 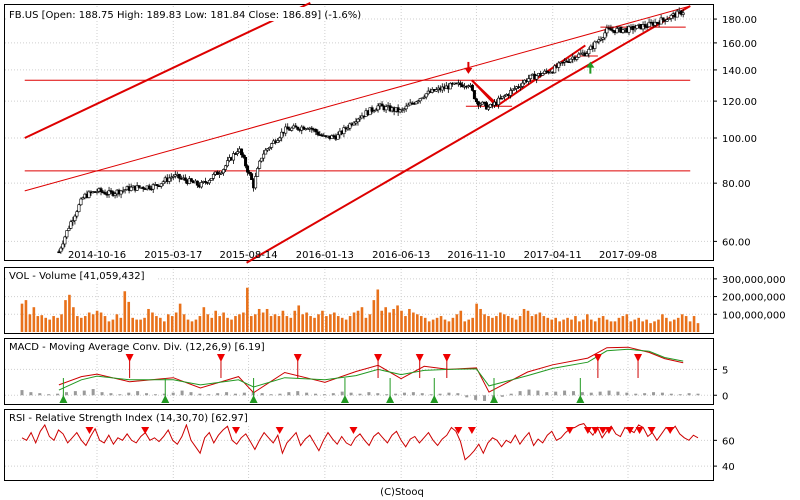 What do you see at coordinates (553, 255) in the screenshot?
I see `x-tick-label: 2017-04-11` at bounding box center [553, 255].